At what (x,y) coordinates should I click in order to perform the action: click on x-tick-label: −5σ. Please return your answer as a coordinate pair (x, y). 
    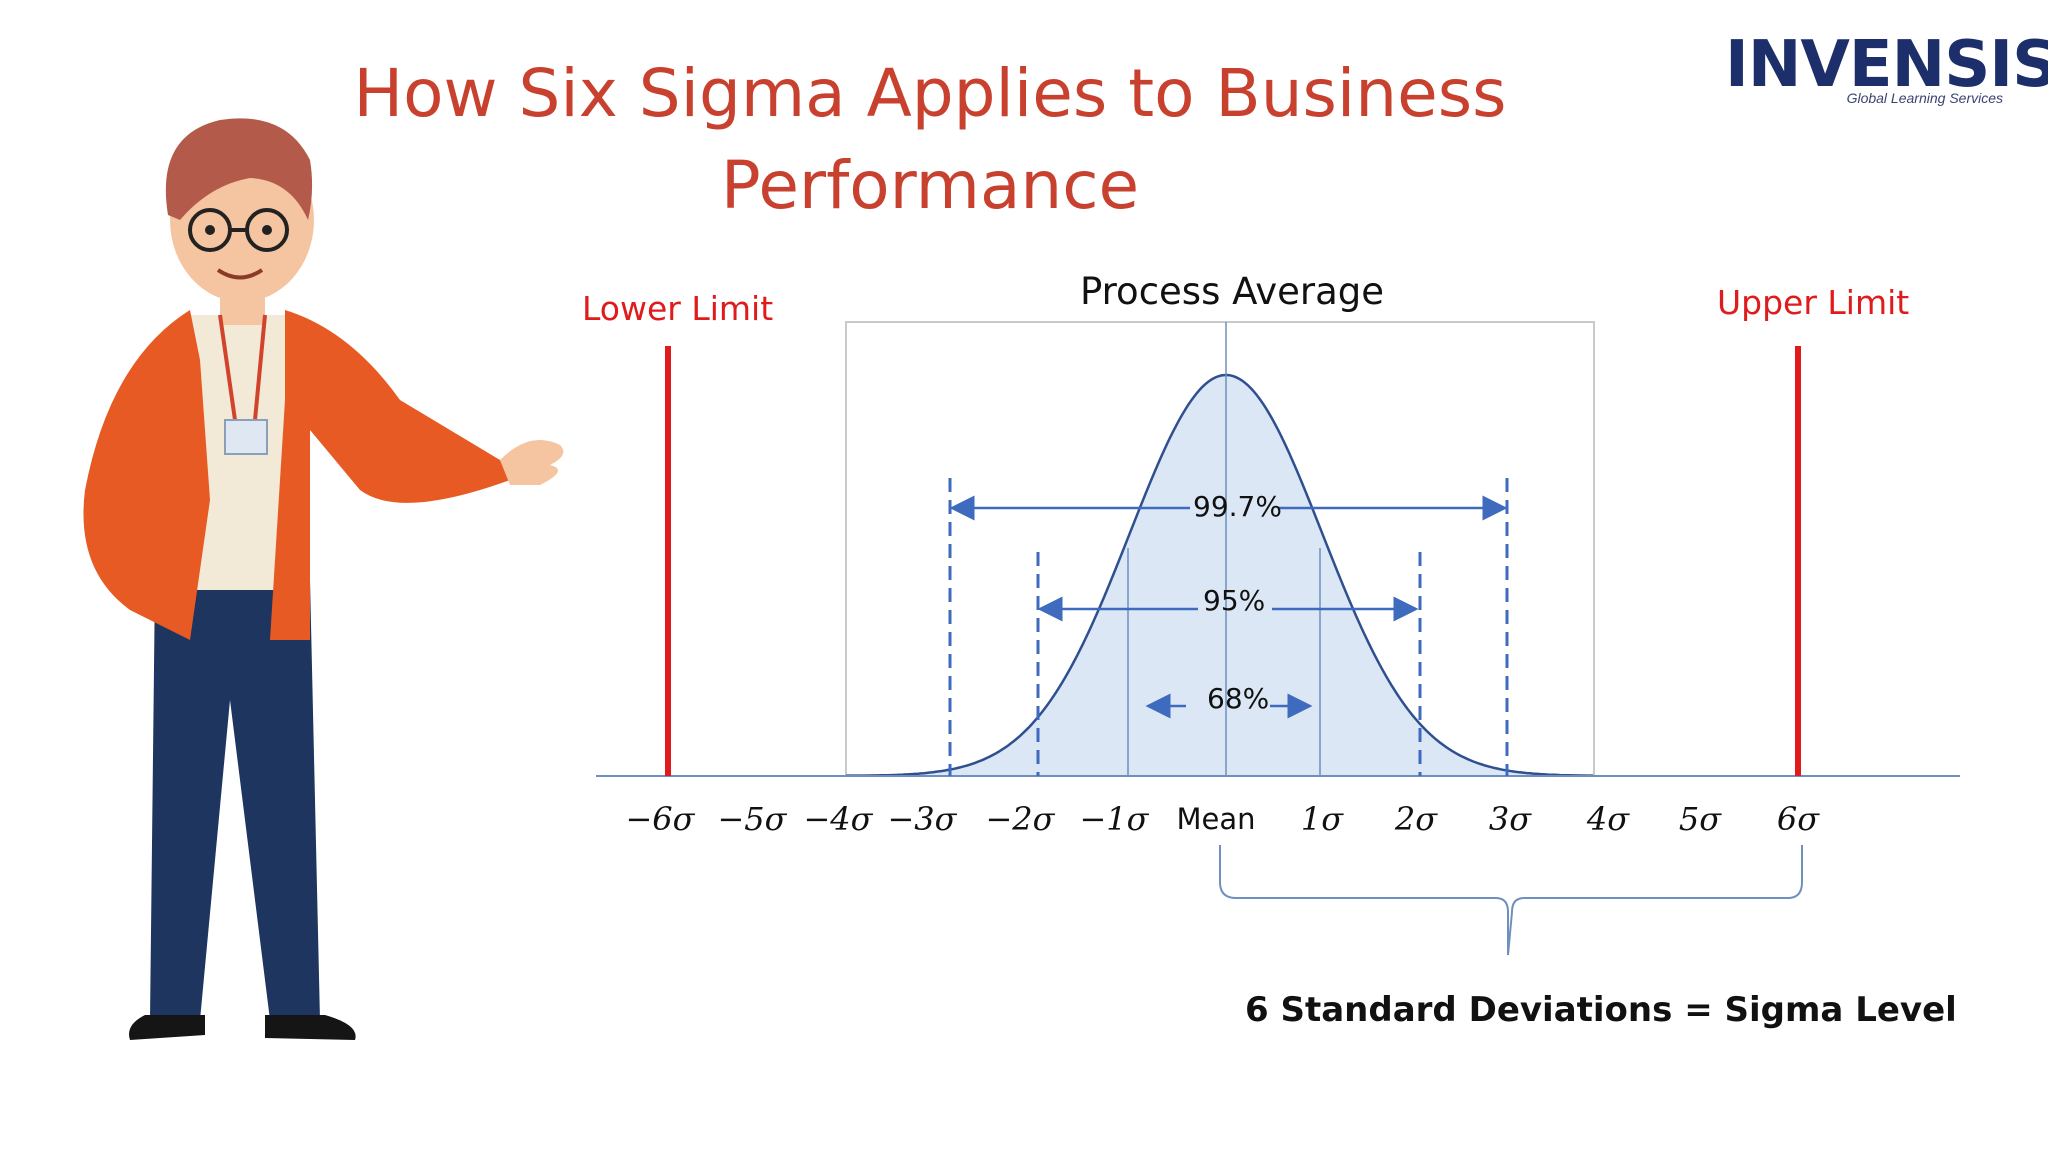
    Looking at the image, I should click on (752, 819).